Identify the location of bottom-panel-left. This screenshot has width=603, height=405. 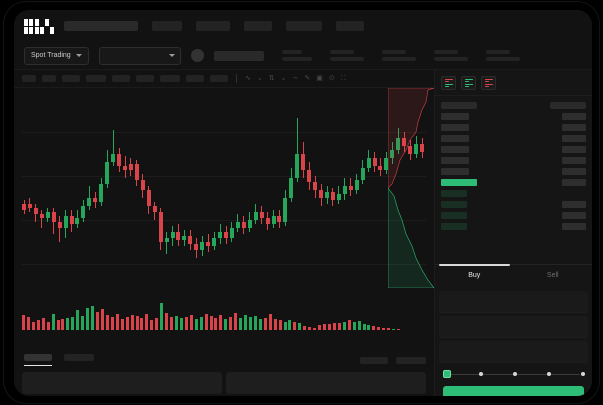
(122, 383).